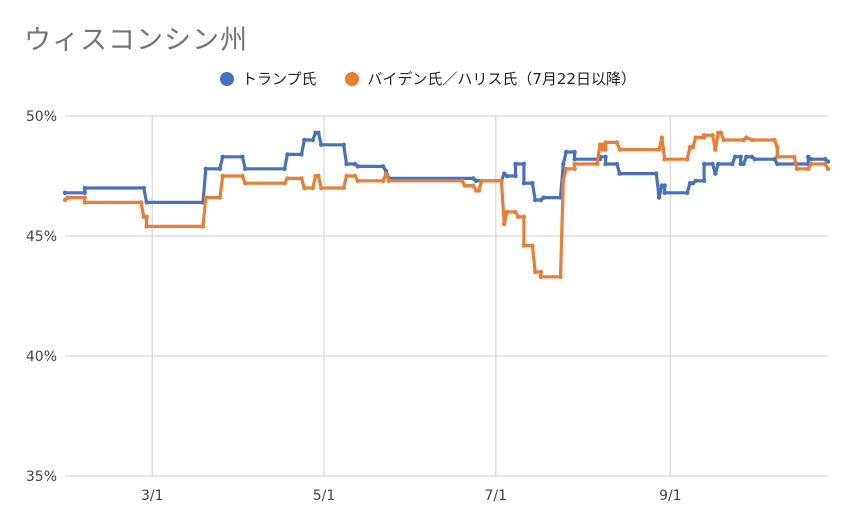 This screenshot has height=529, width=856. Describe the element at coordinates (324, 496) in the screenshot. I see `x-tick-label: 5/1` at that location.